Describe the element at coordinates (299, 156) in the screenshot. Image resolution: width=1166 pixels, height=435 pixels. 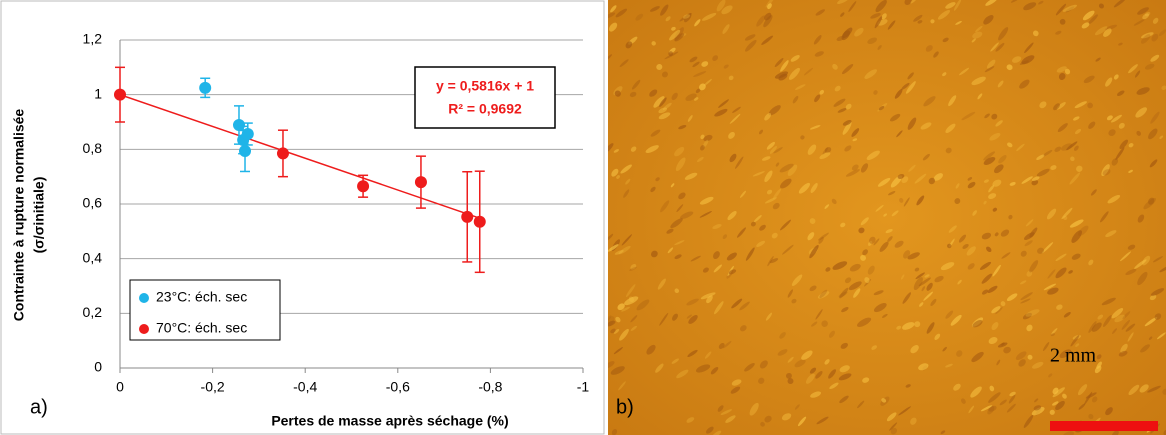
I see `trend-line` at that location.